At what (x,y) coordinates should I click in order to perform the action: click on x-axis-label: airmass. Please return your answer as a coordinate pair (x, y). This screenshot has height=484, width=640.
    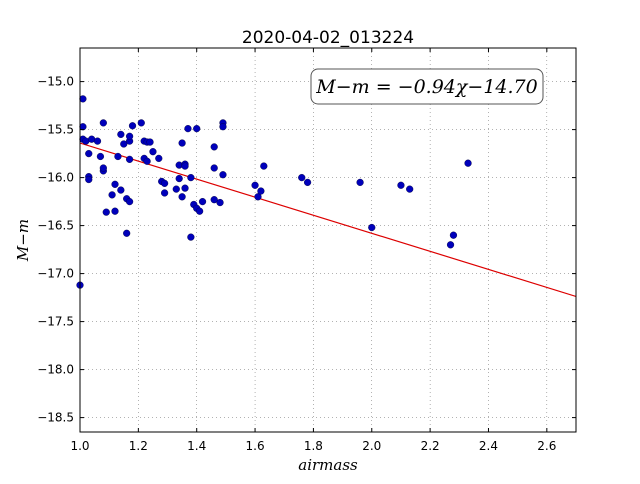
    Looking at the image, I should click on (328, 465).